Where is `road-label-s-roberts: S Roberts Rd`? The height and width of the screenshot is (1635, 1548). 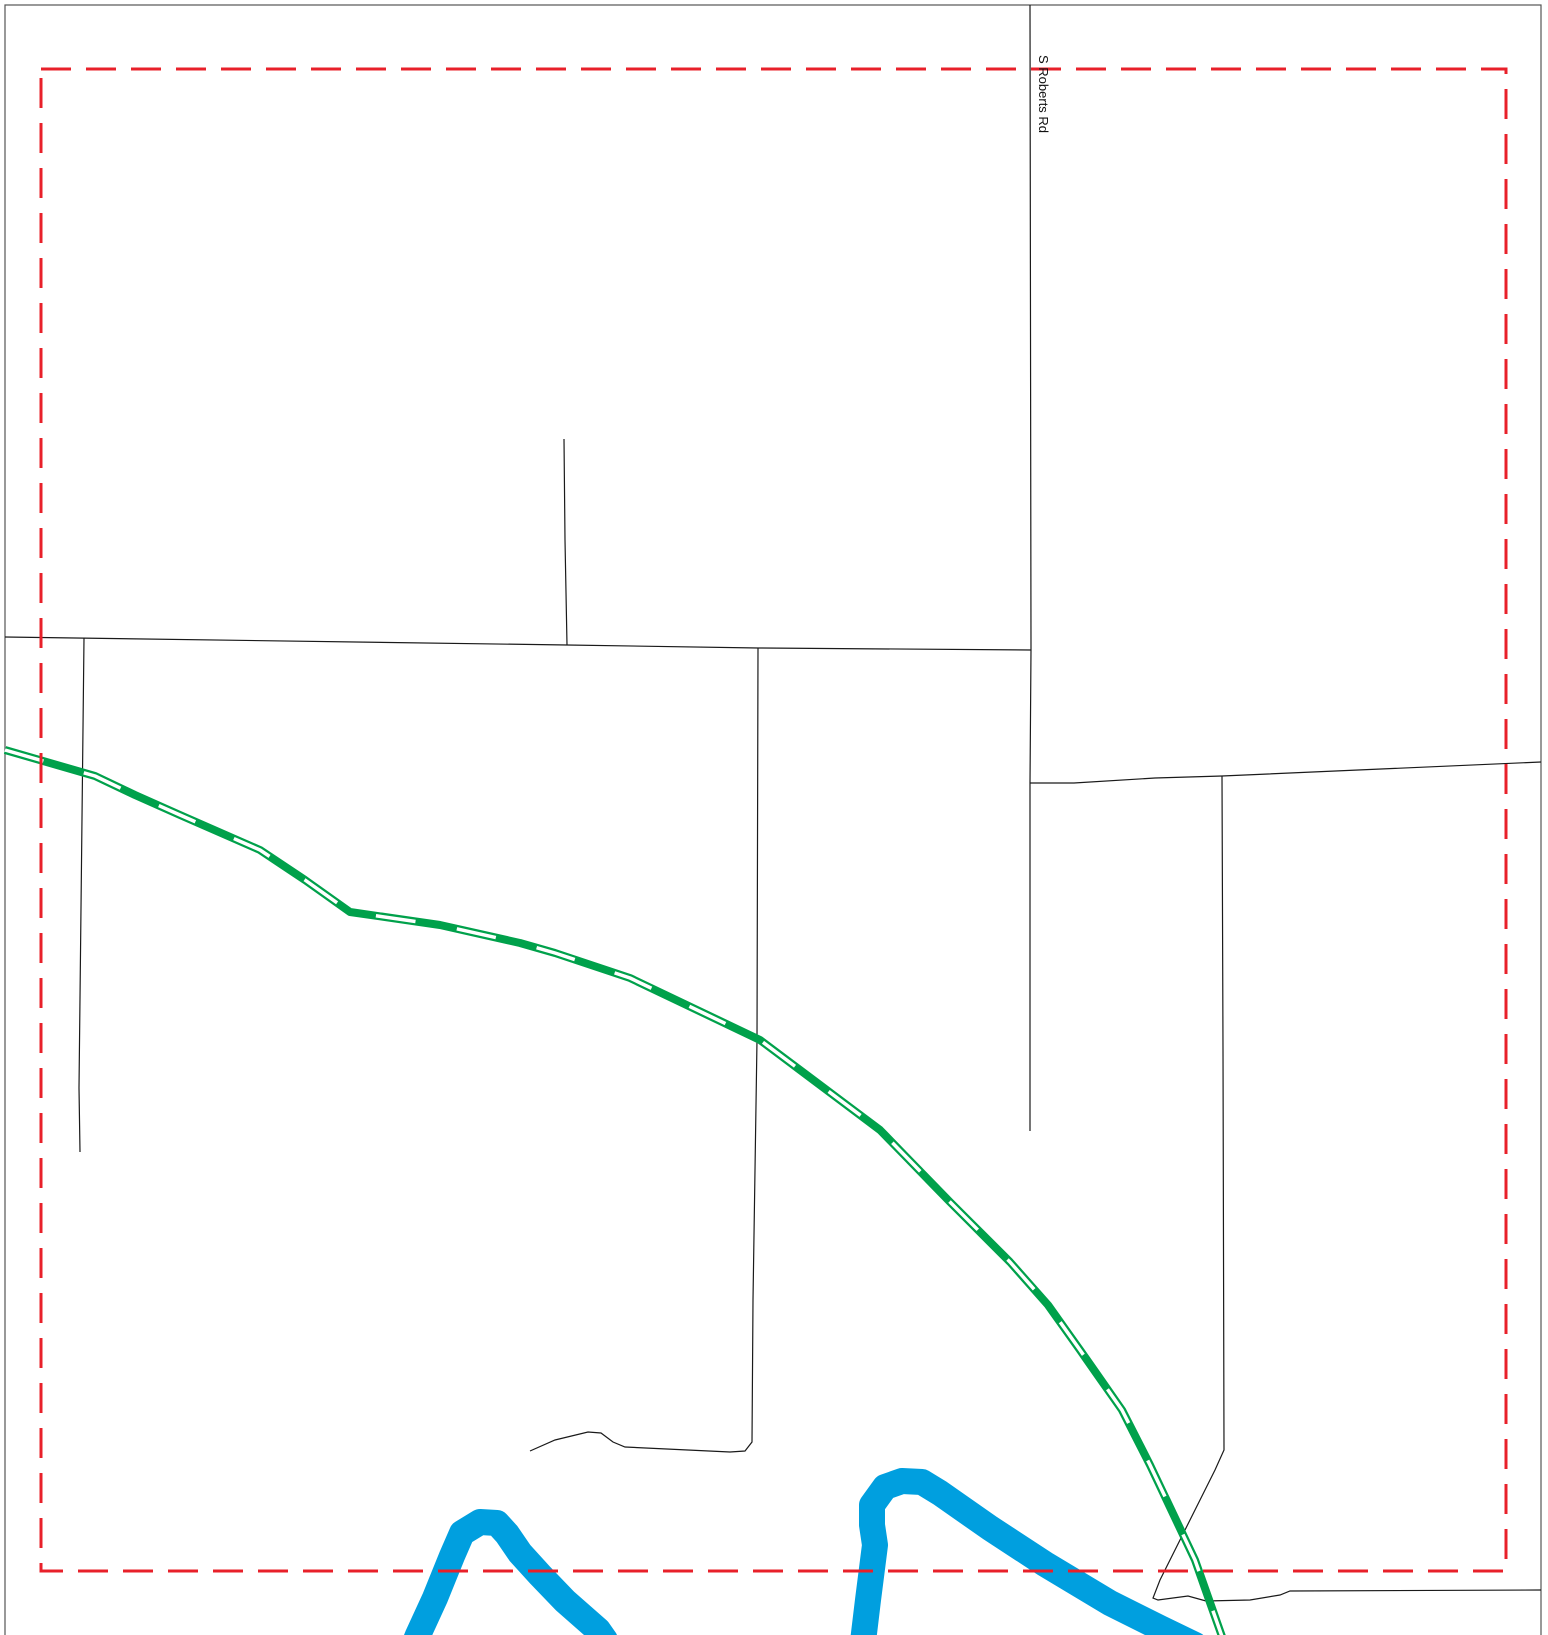
road-label-s-roberts: S Roberts Rd is located at coordinates (1043, 94).